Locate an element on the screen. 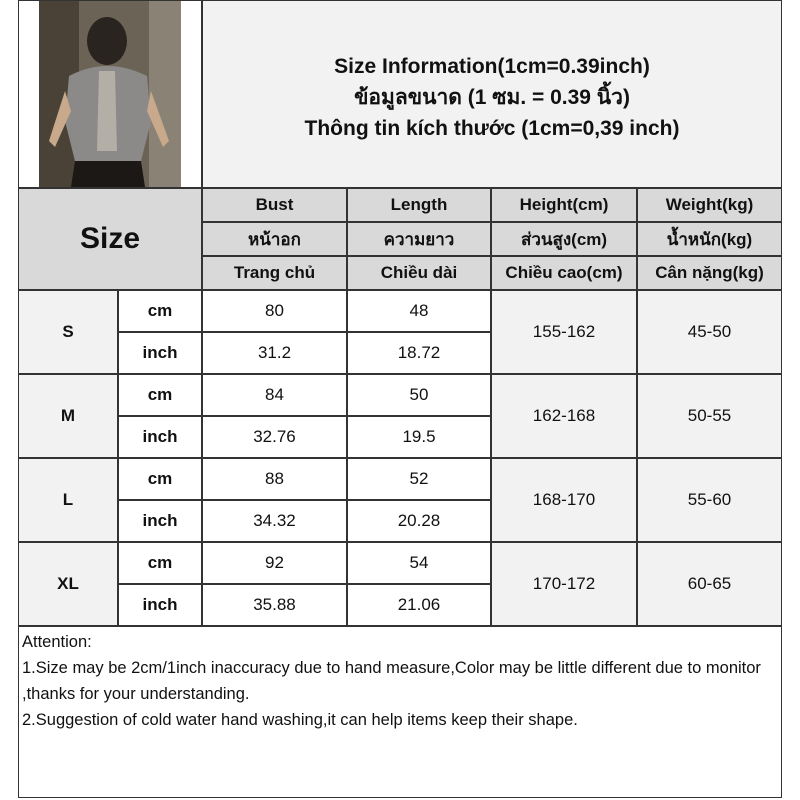 Image resolution: width=800 pixels, height=800 pixels. size-label: L is located at coordinates (68, 500).